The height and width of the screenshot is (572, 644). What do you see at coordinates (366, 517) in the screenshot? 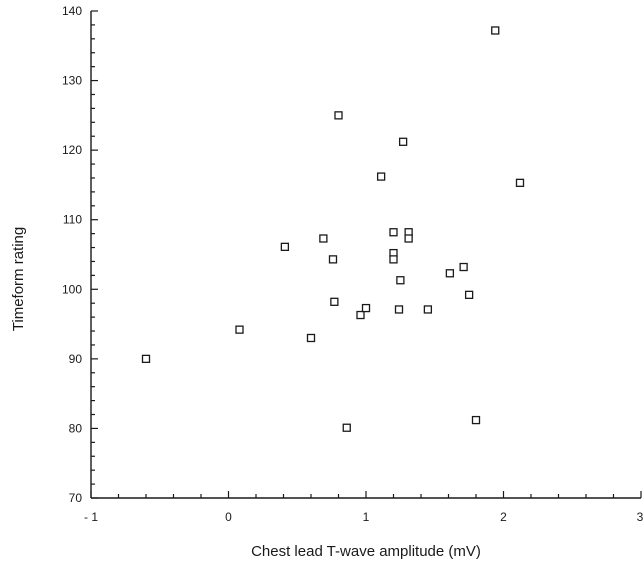
I see `x-tick-label: 1` at bounding box center [366, 517].